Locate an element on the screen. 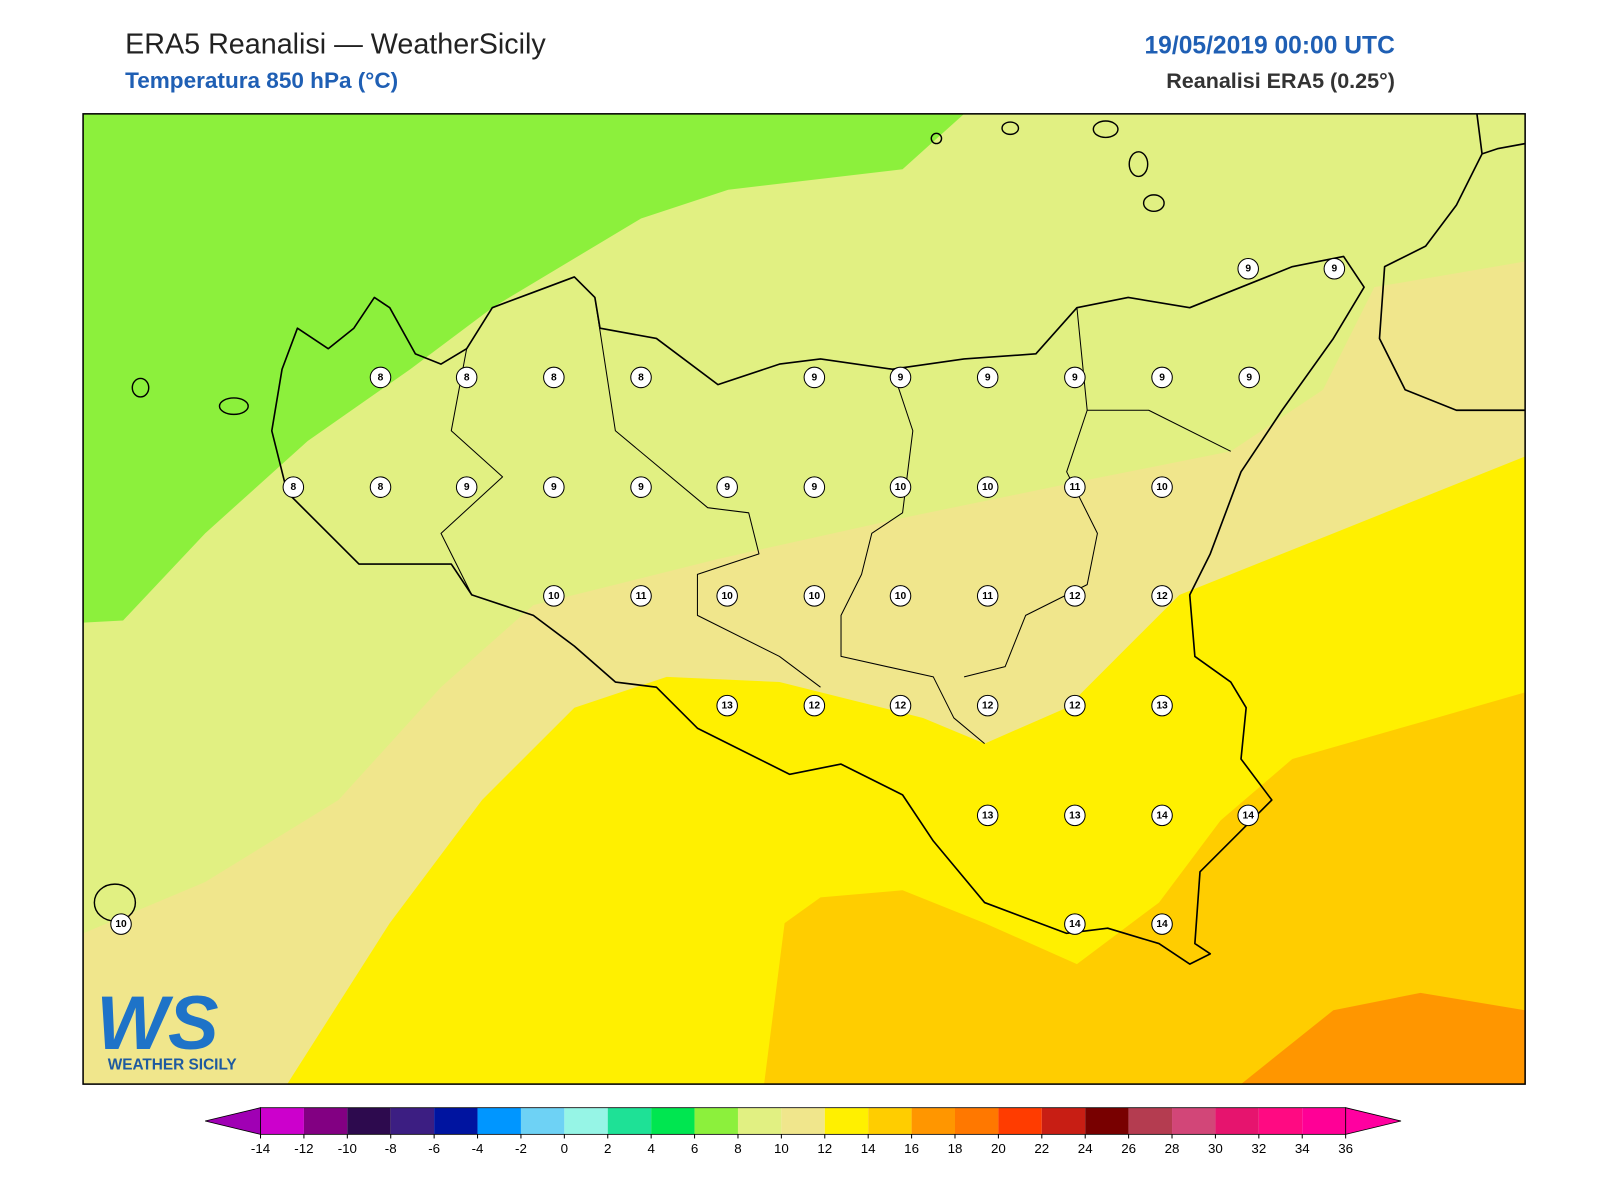 This screenshot has width=1600, height=1200. colorbar-tick-label: -12 is located at coordinates (303, 1148).